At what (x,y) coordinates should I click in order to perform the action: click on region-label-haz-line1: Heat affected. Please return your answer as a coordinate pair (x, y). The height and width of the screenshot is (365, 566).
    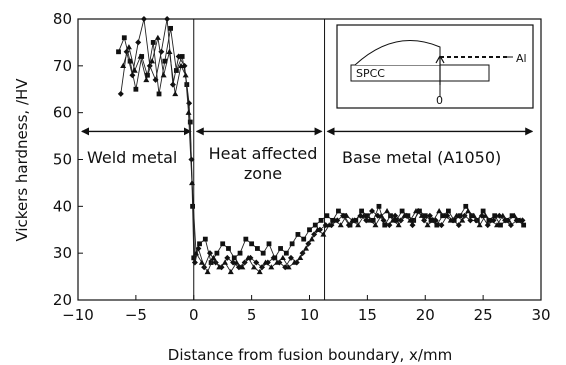
    Looking at the image, I should click on (263, 153).